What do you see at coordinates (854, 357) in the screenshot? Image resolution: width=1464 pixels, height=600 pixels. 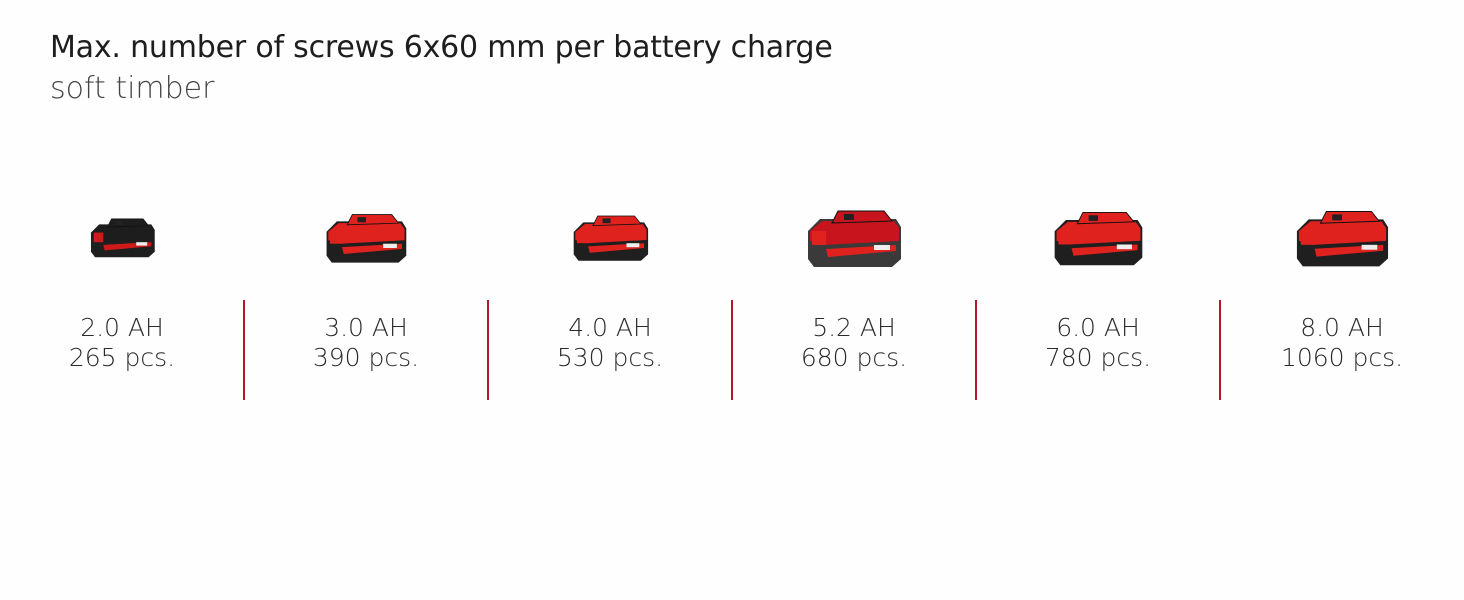 I see `screw-count: 680 pcs.` at bounding box center [854, 357].